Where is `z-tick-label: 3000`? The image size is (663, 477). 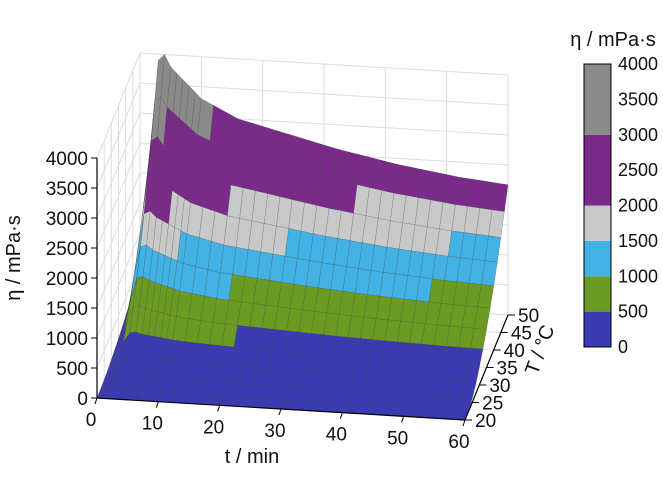
z-tick-label: 3000 is located at coordinates (67, 219).